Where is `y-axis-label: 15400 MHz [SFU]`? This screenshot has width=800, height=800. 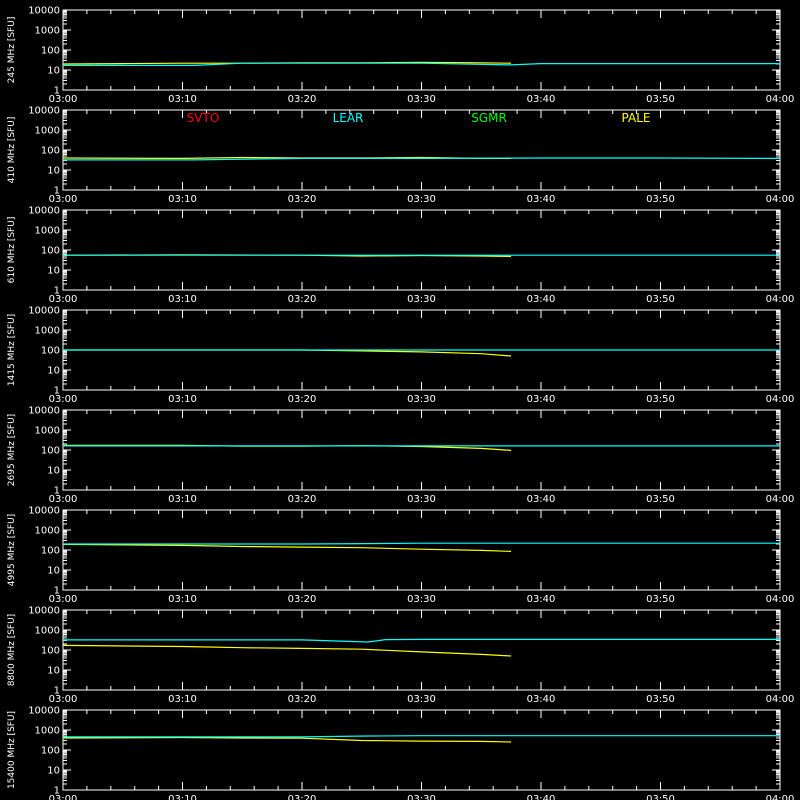 y-axis-label: 15400 MHz [SFU] is located at coordinates (12, 750).